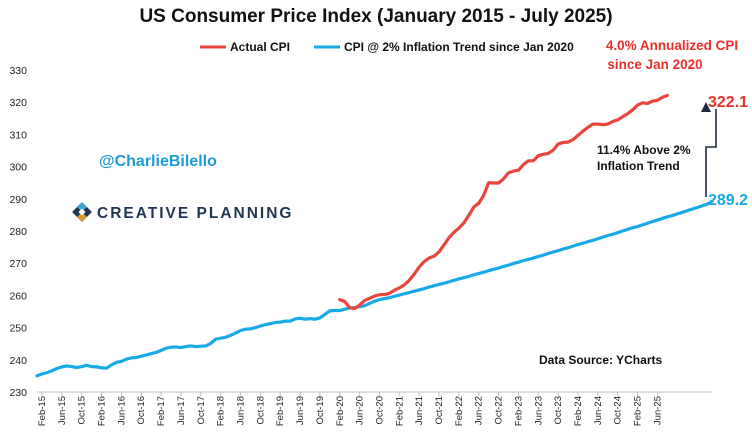 This screenshot has width=752, height=437. Describe the element at coordinates (706, 107) in the screenshot. I see `gap-arrow-head` at that location.